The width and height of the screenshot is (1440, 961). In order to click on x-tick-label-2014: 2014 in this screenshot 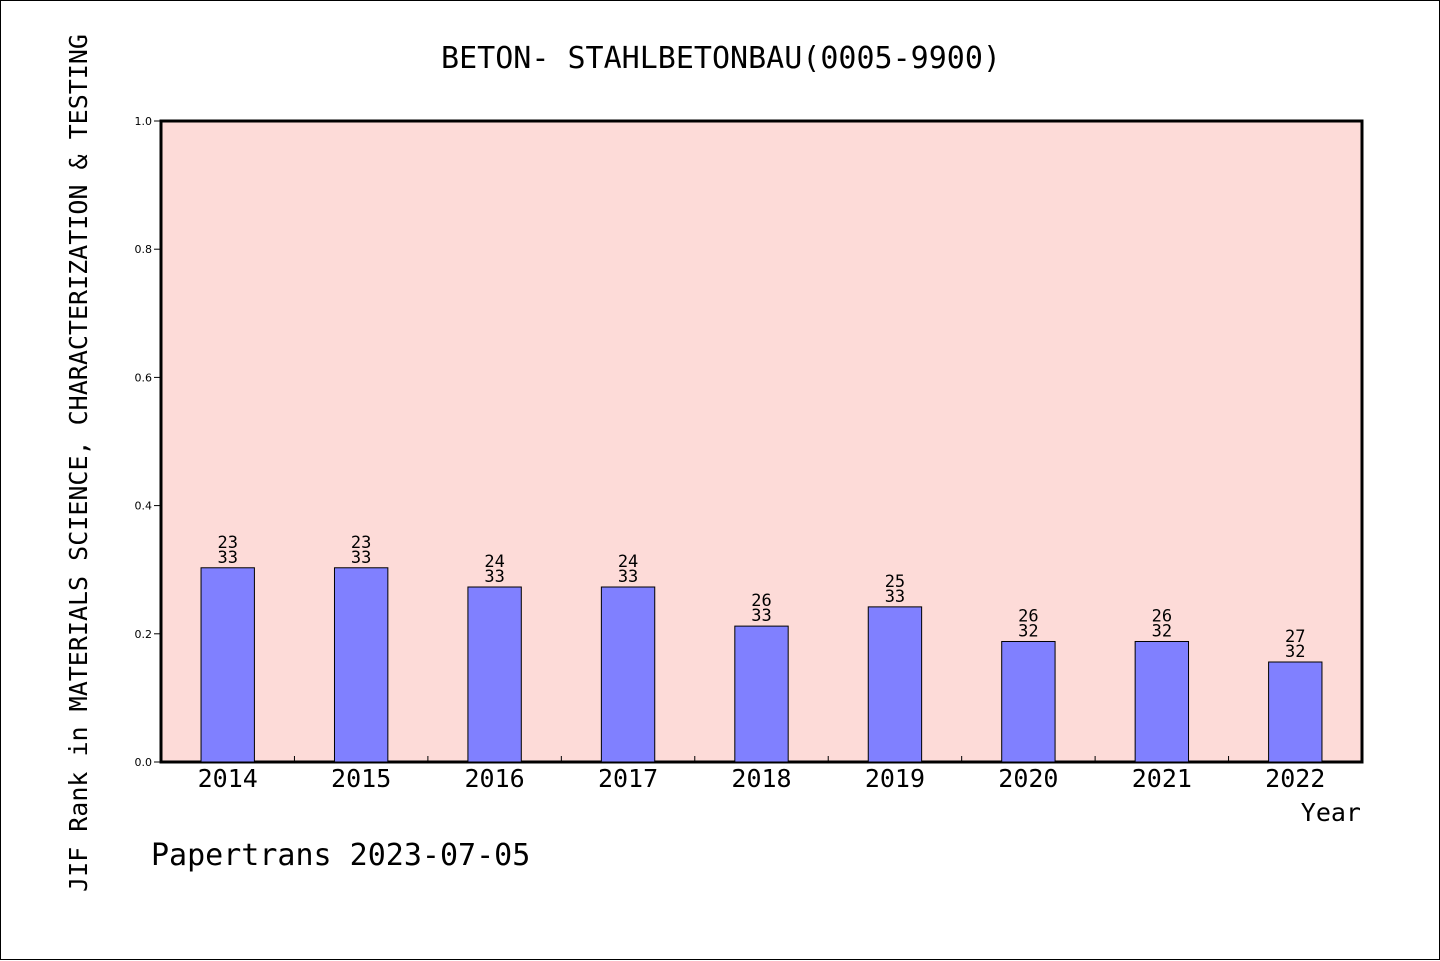, I will do `click(228, 778)`.